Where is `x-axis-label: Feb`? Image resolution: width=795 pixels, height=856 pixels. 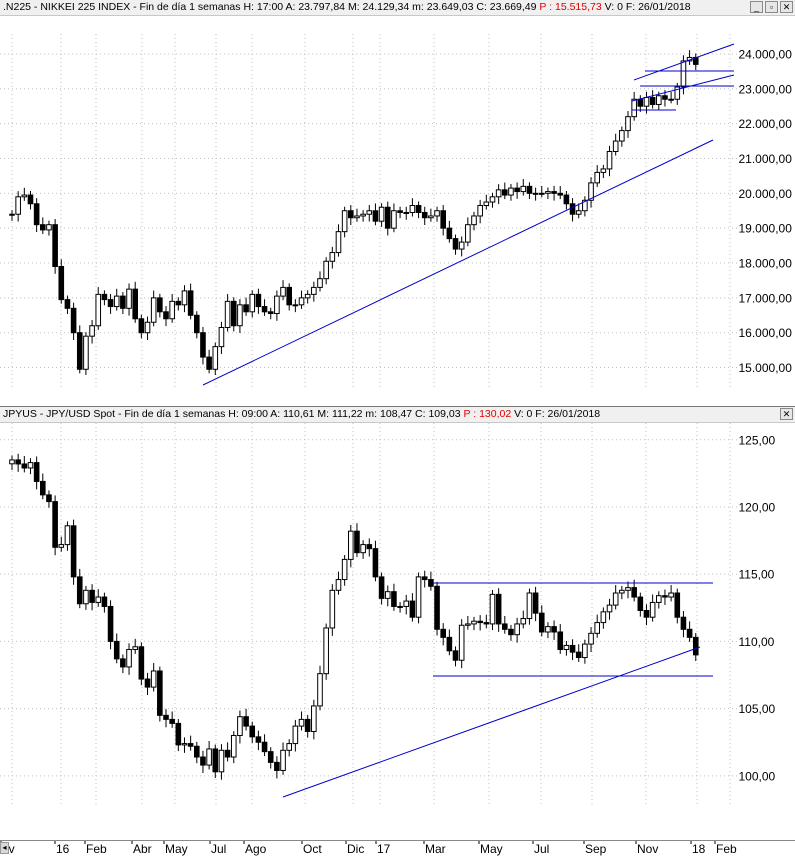 x-axis-label: Feb is located at coordinates (726, 849).